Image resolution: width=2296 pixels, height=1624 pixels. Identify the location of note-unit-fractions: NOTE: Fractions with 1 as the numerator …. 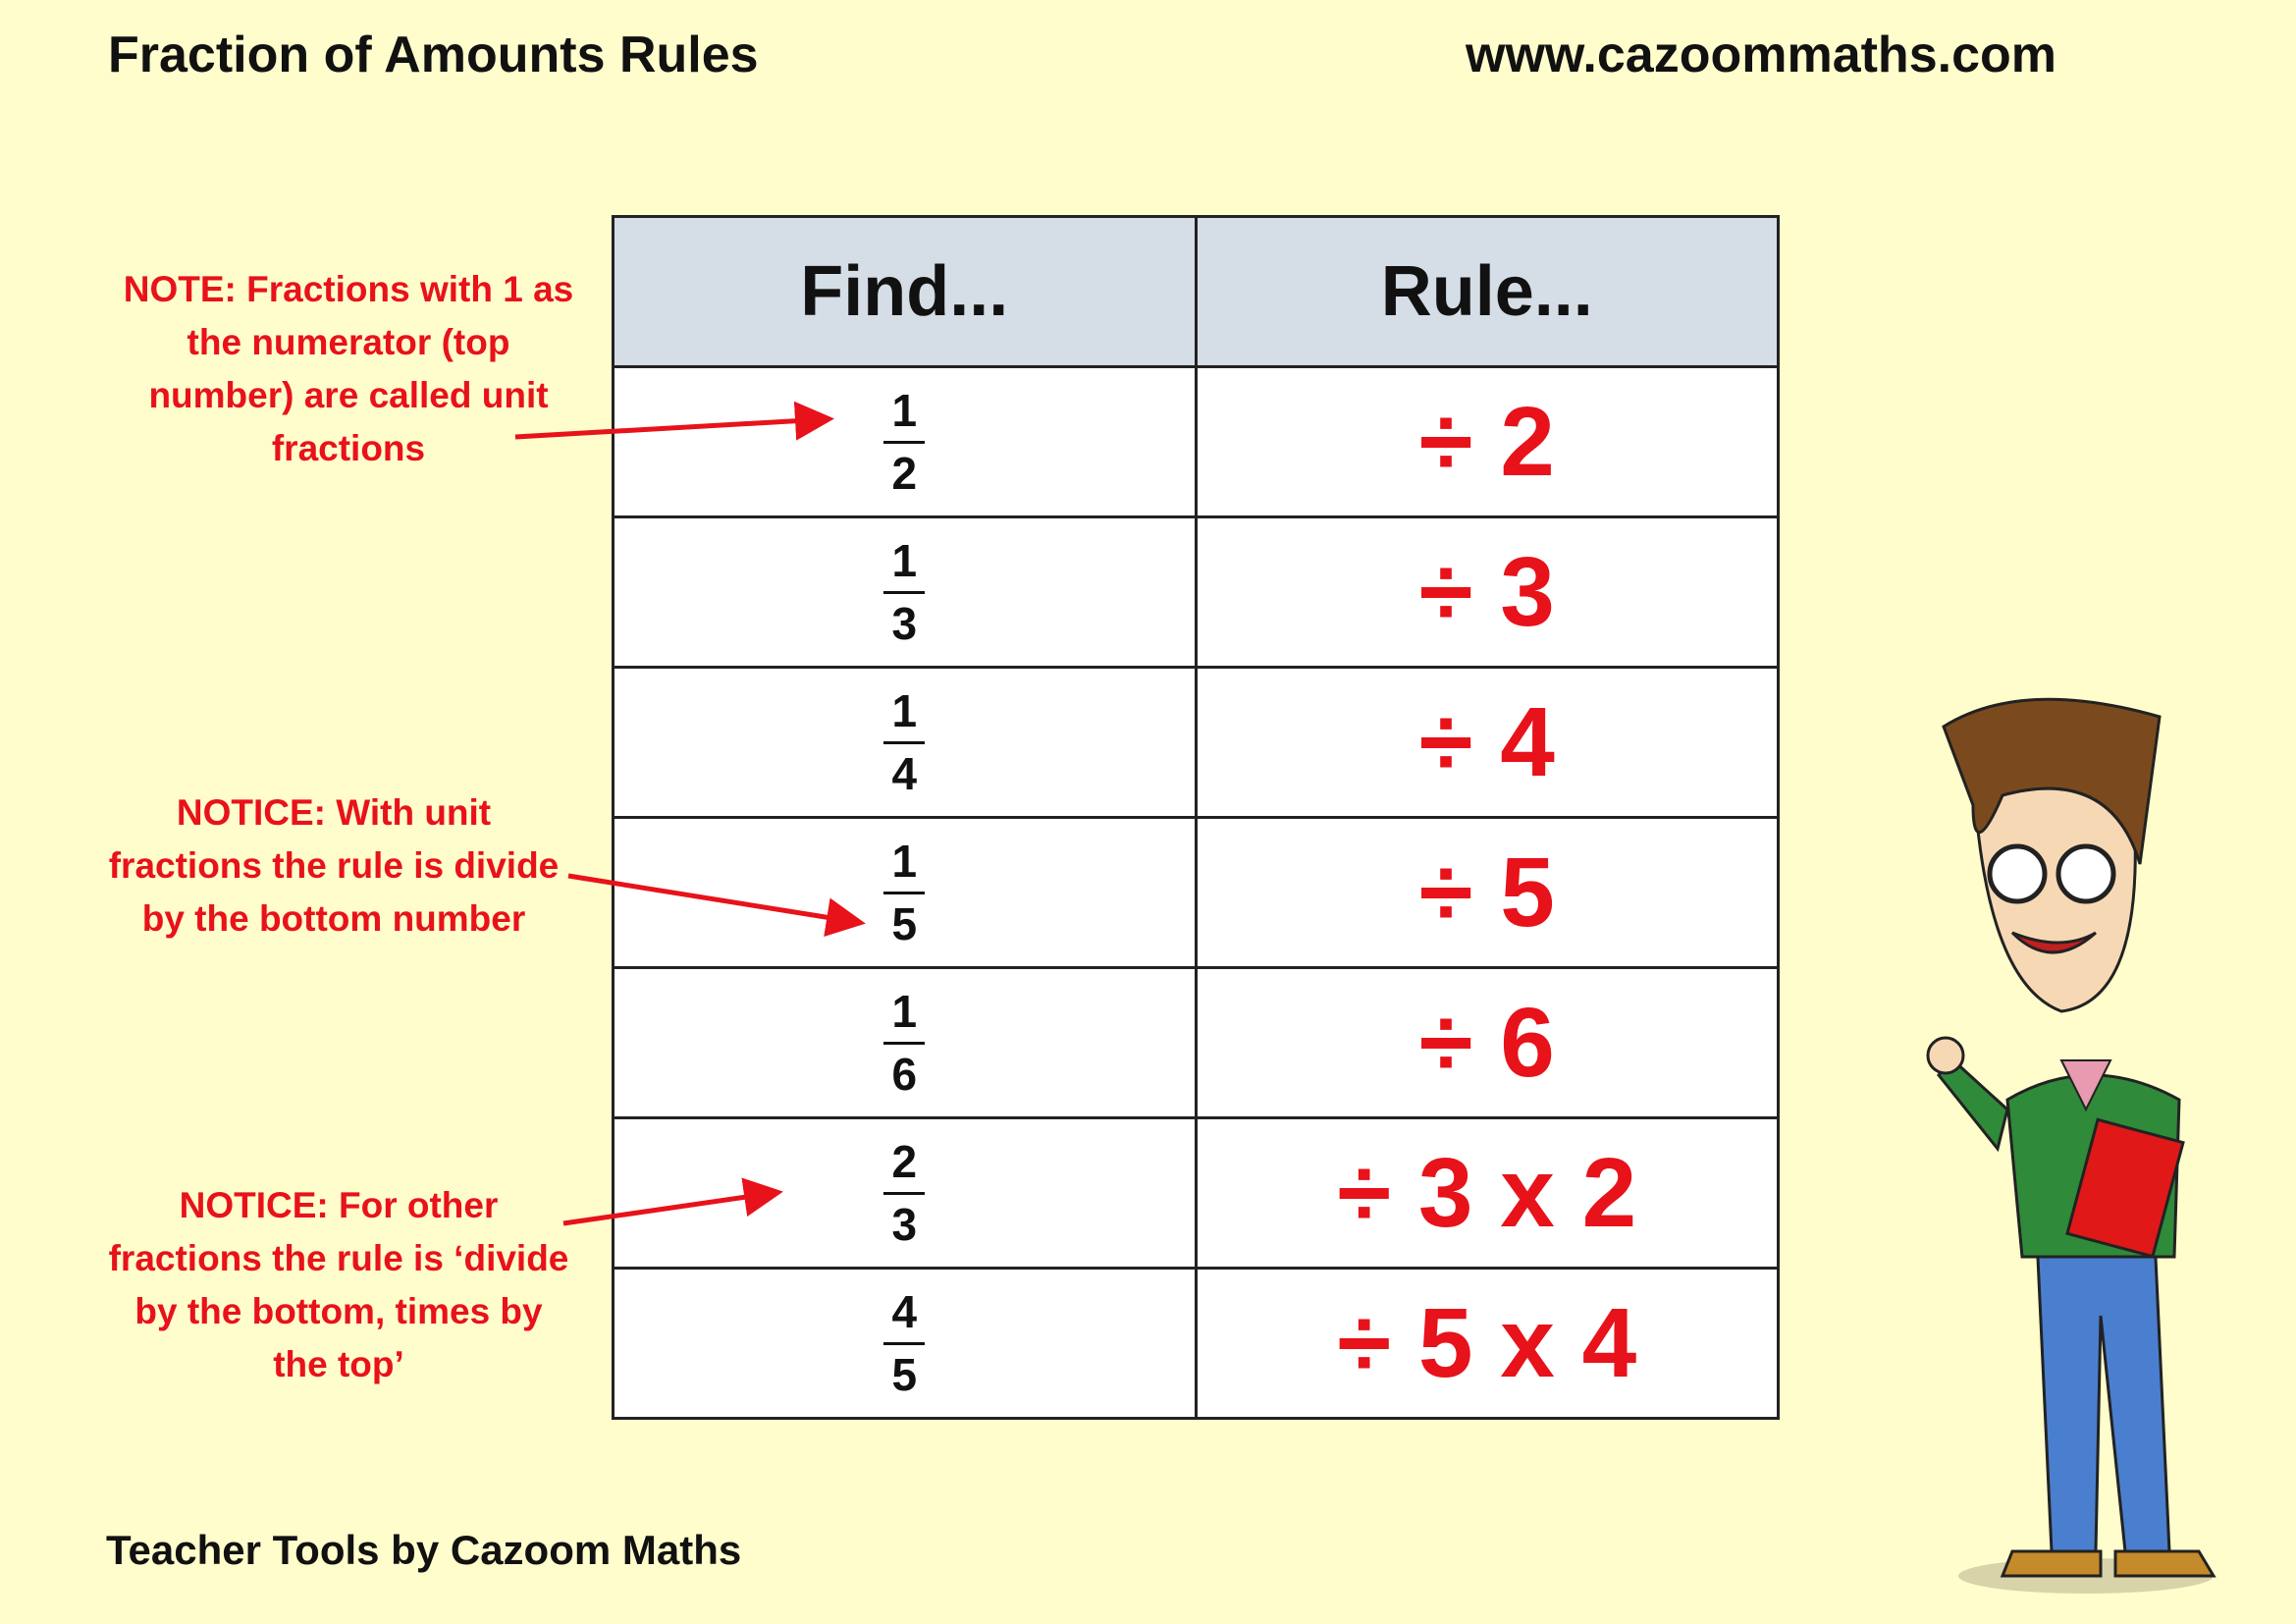
(348, 368).